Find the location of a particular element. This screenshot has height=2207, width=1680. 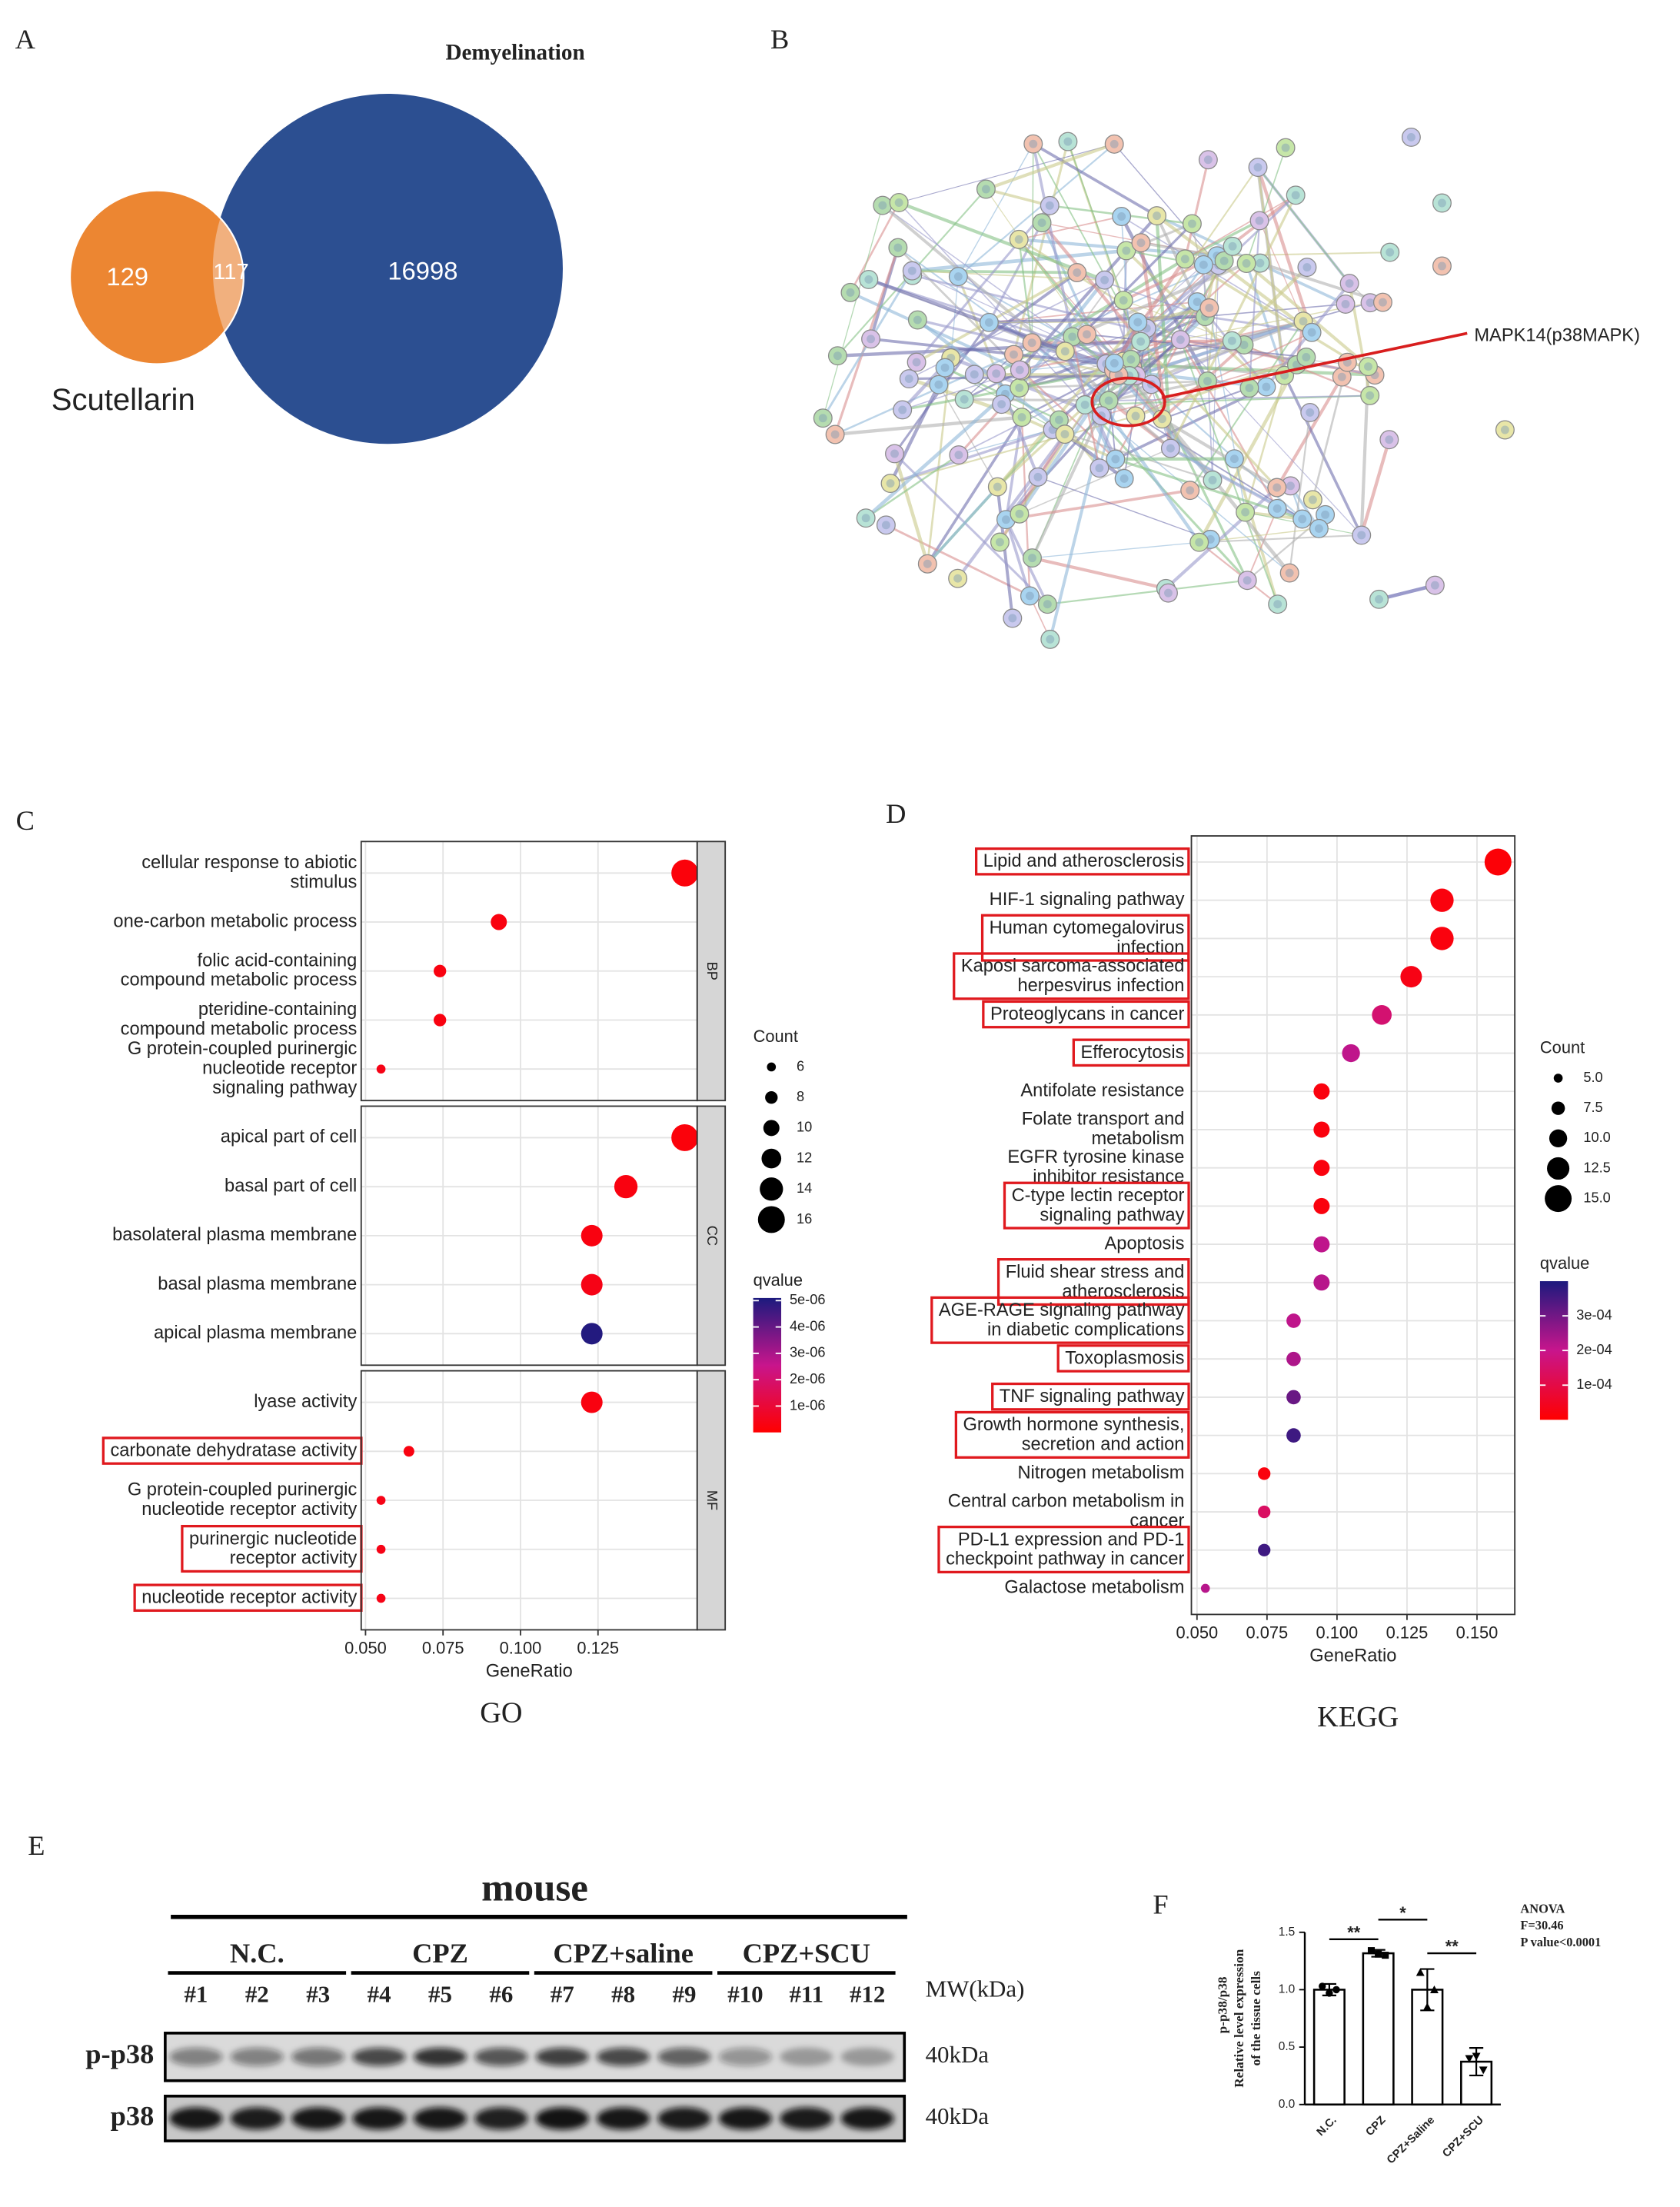

x-tick-label: 0.075 is located at coordinates (1267, 1633).